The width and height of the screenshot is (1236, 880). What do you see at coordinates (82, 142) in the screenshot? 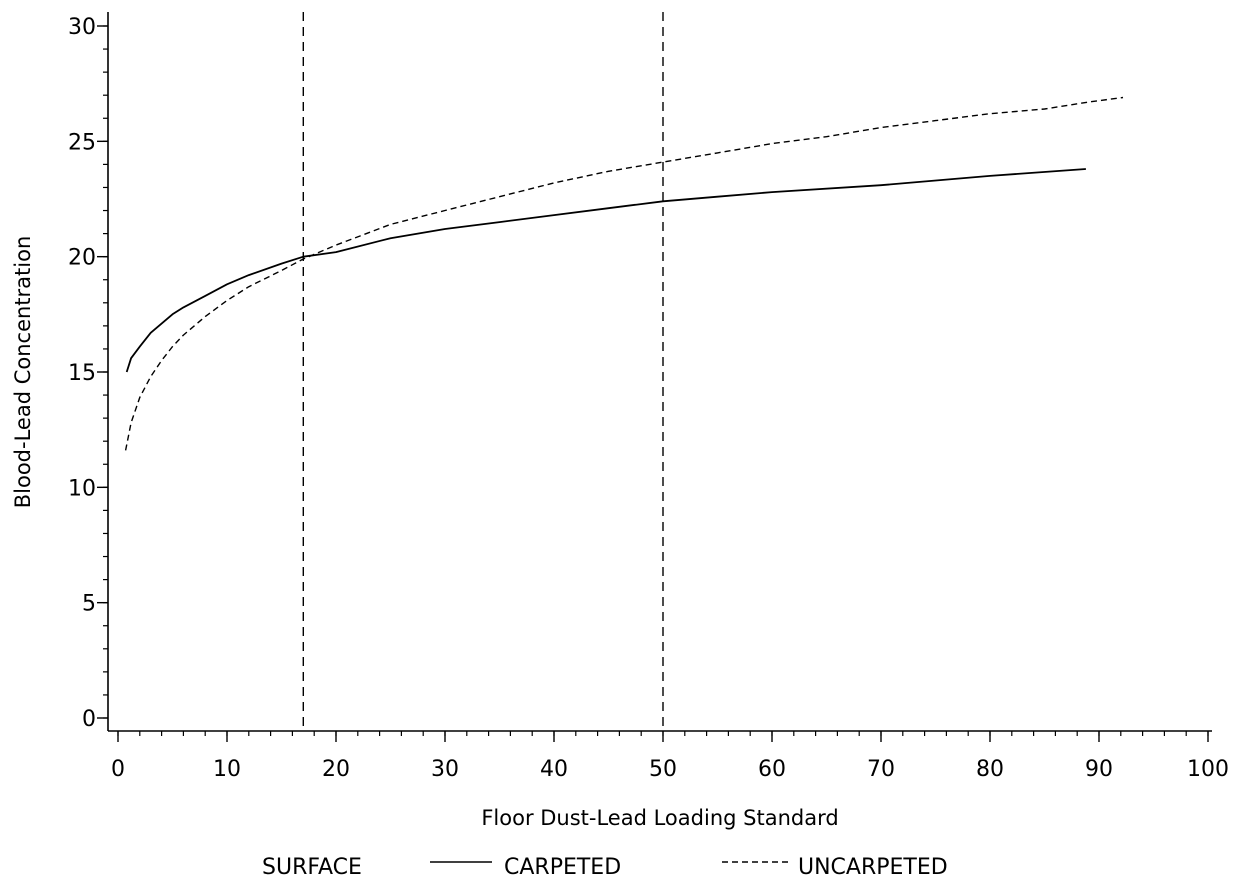
I see `y-tick-label: 25` at bounding box center [82, 142].